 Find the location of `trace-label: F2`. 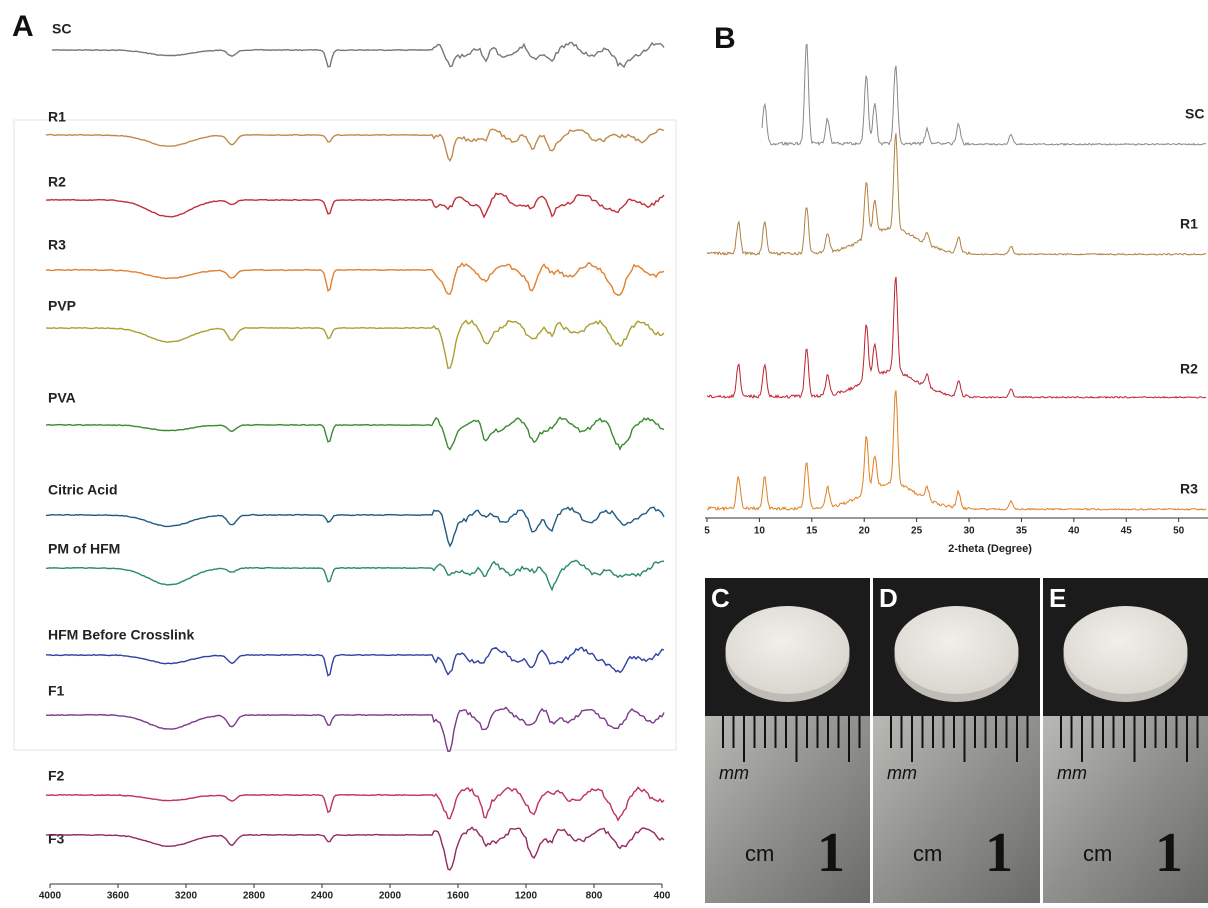

trace-label: F2 is located at coordinates (56, 776).